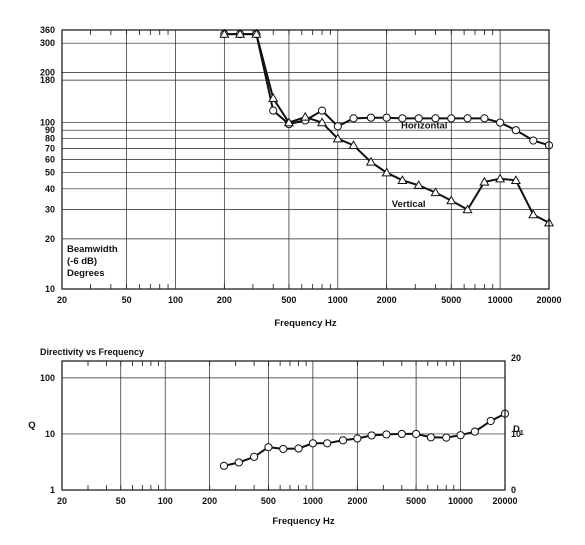 The width and height of the screenshot is (585, 545). I want to click on y-tick-label: 360, so click(47, 30).